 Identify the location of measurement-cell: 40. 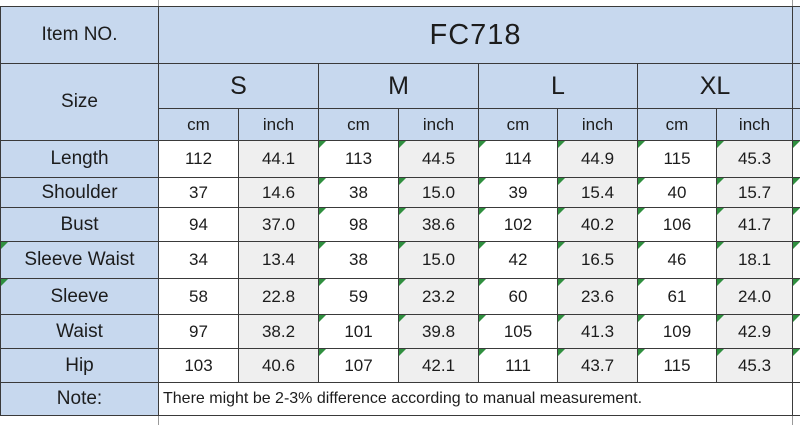
(677, 192).